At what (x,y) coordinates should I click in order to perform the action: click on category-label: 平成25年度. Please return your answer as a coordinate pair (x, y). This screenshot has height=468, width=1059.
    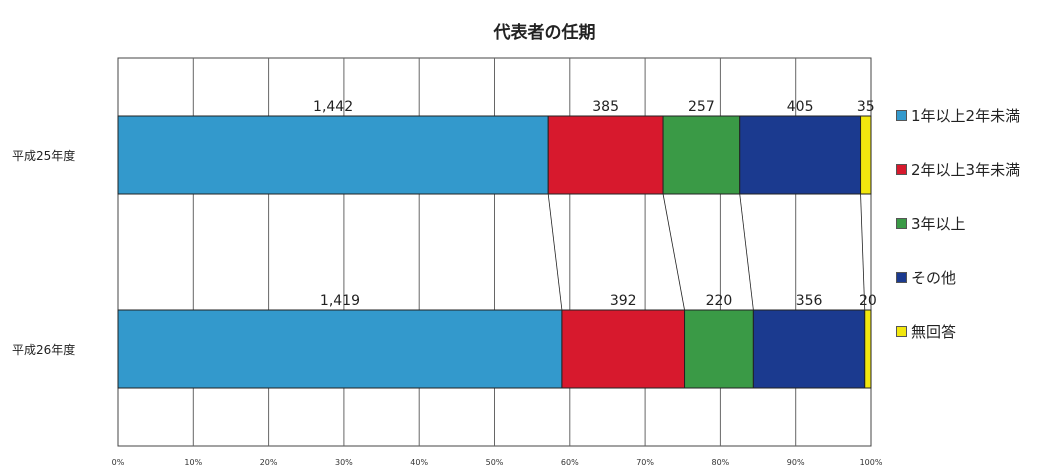
    Looking at the image, I should click on (43, 155).